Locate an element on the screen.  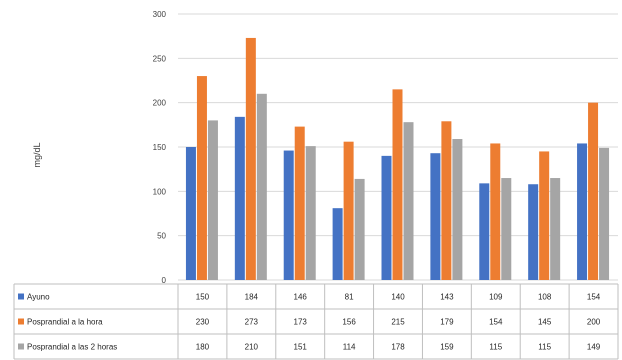
data-label: 173 is located at coordinates (301, 322).